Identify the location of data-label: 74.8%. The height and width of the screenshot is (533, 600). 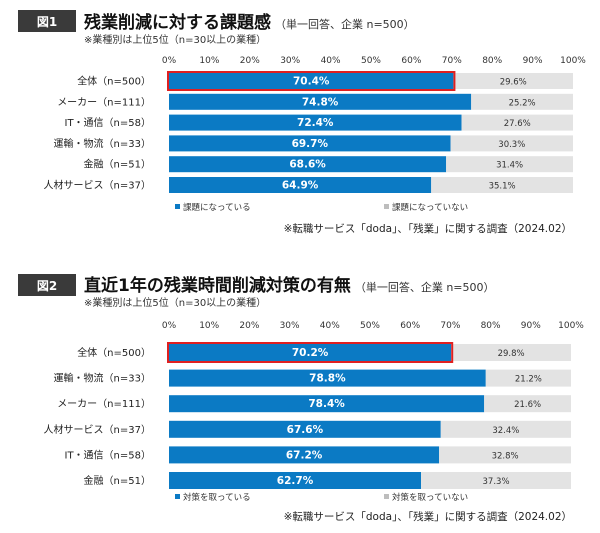
(320, 102).